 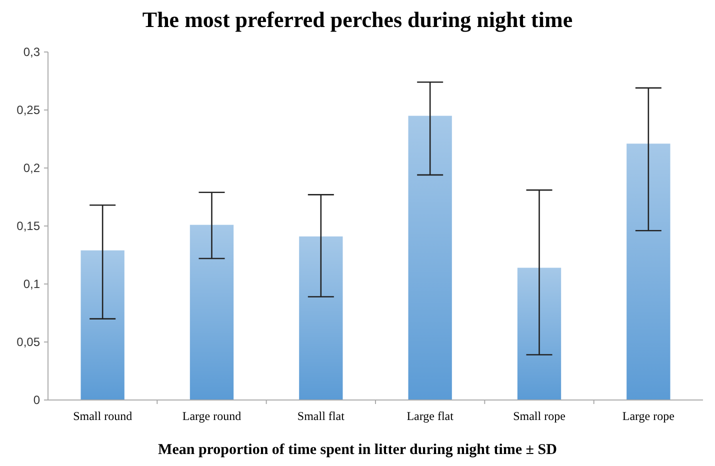 What do you see at coordinates (321, 416) in the screenshot?
I see `x-tick-label: Small flat` at bounding box center [321, 416].